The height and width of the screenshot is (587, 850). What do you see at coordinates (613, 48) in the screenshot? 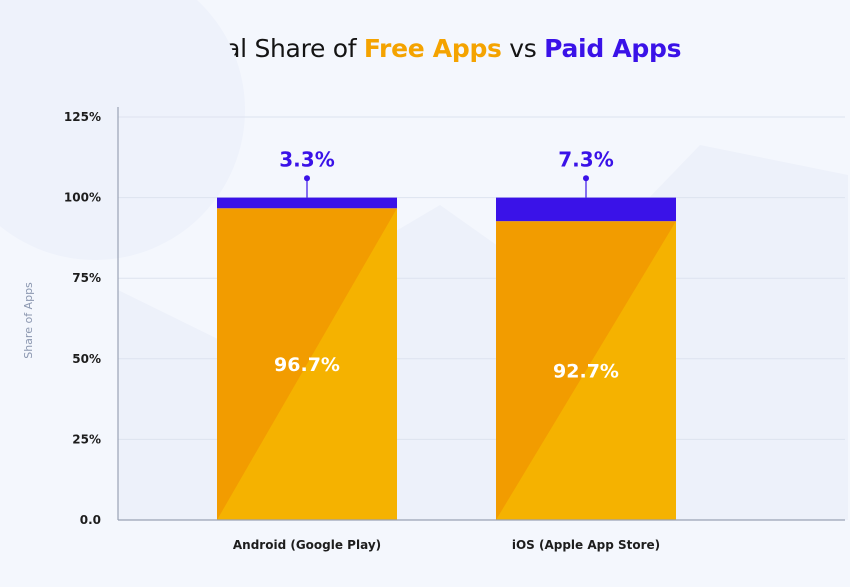
I see `title-paid-apps: Paid Apps` at bounding box center [613, 48].